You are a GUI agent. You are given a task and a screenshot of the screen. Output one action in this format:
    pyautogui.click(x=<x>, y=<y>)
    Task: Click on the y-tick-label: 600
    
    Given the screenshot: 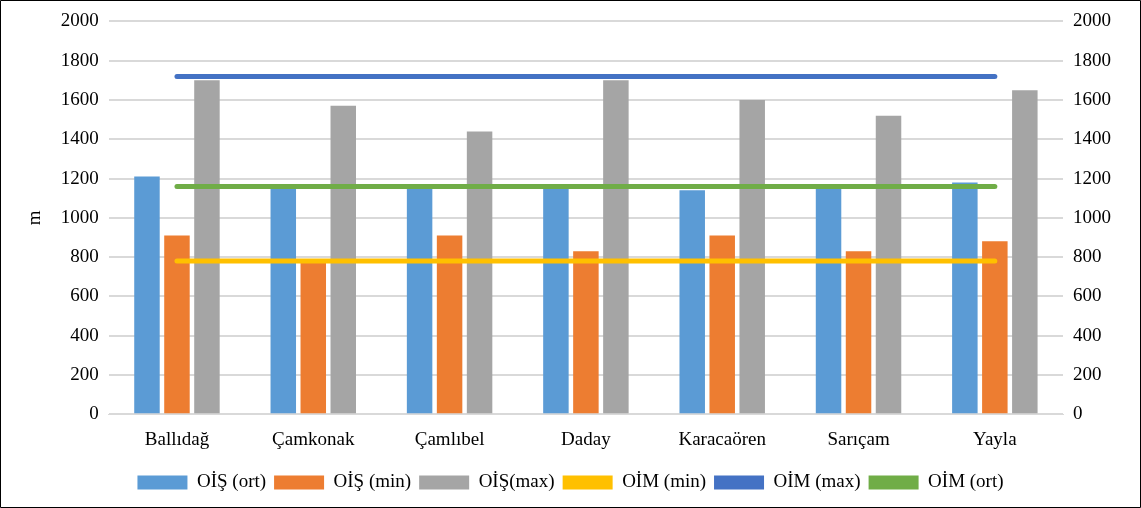 What is the action you would take?
    pyautogui.click(x=84, y=295)
    